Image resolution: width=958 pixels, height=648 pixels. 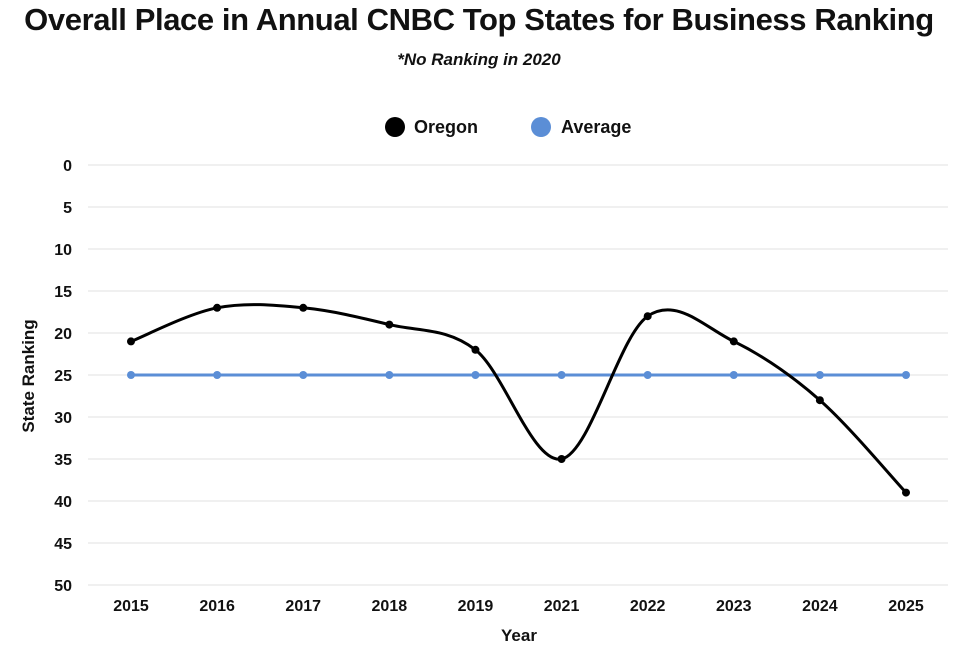 I want to click on x-tick-label: 2015, so click(x=131, y=606).